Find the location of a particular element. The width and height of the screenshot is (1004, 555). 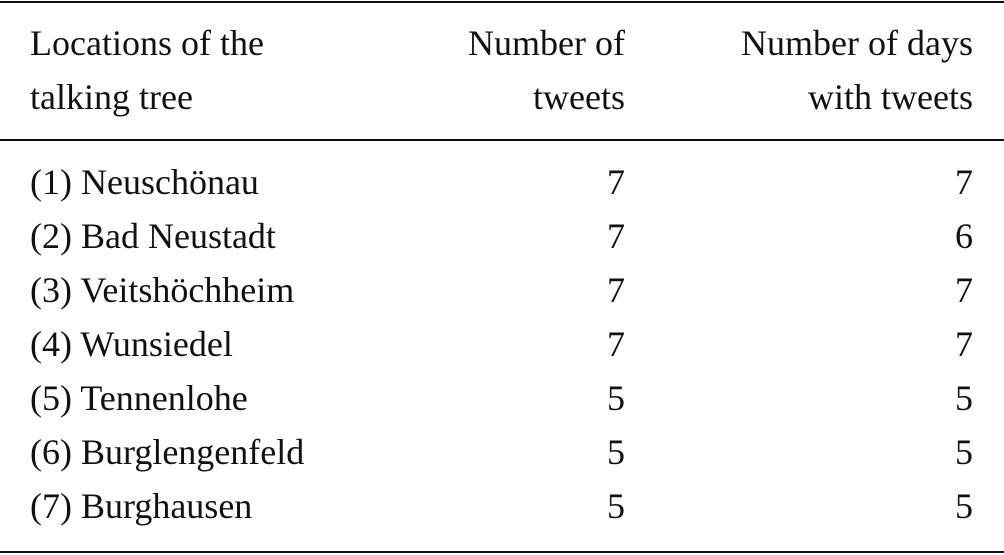

table-cell-location: (5) Tennenlohe is located at coordinates (139, 398).